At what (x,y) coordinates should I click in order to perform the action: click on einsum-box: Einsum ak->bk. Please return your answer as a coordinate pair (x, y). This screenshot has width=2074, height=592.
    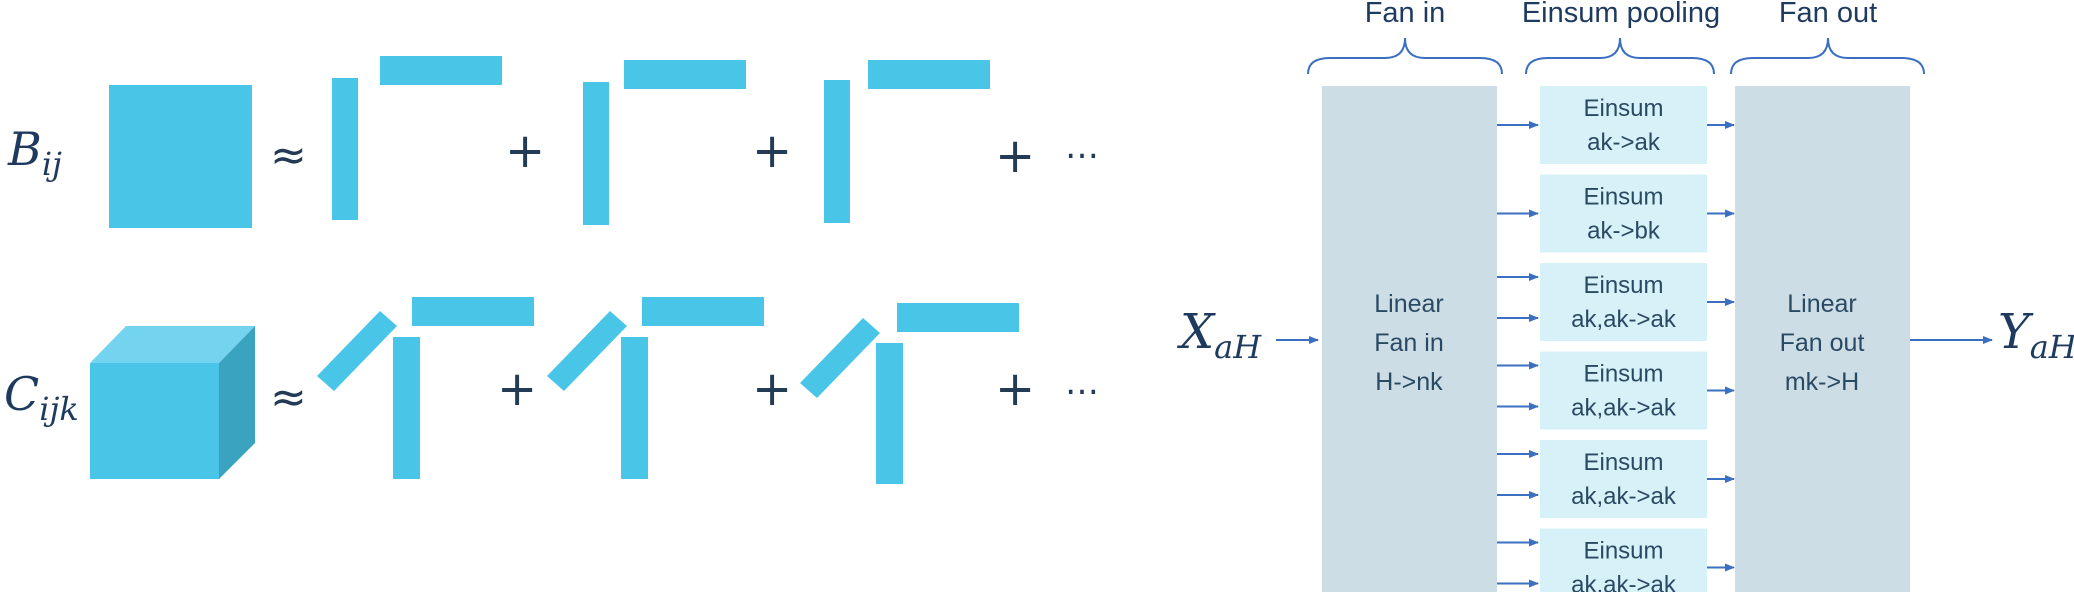
    Looking at the image, I should click on (1616, 213).